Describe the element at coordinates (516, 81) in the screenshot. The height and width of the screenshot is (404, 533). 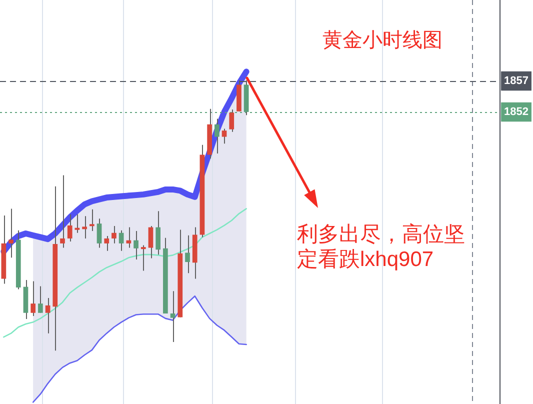
I see `y-tick-label: 1857` at that location.